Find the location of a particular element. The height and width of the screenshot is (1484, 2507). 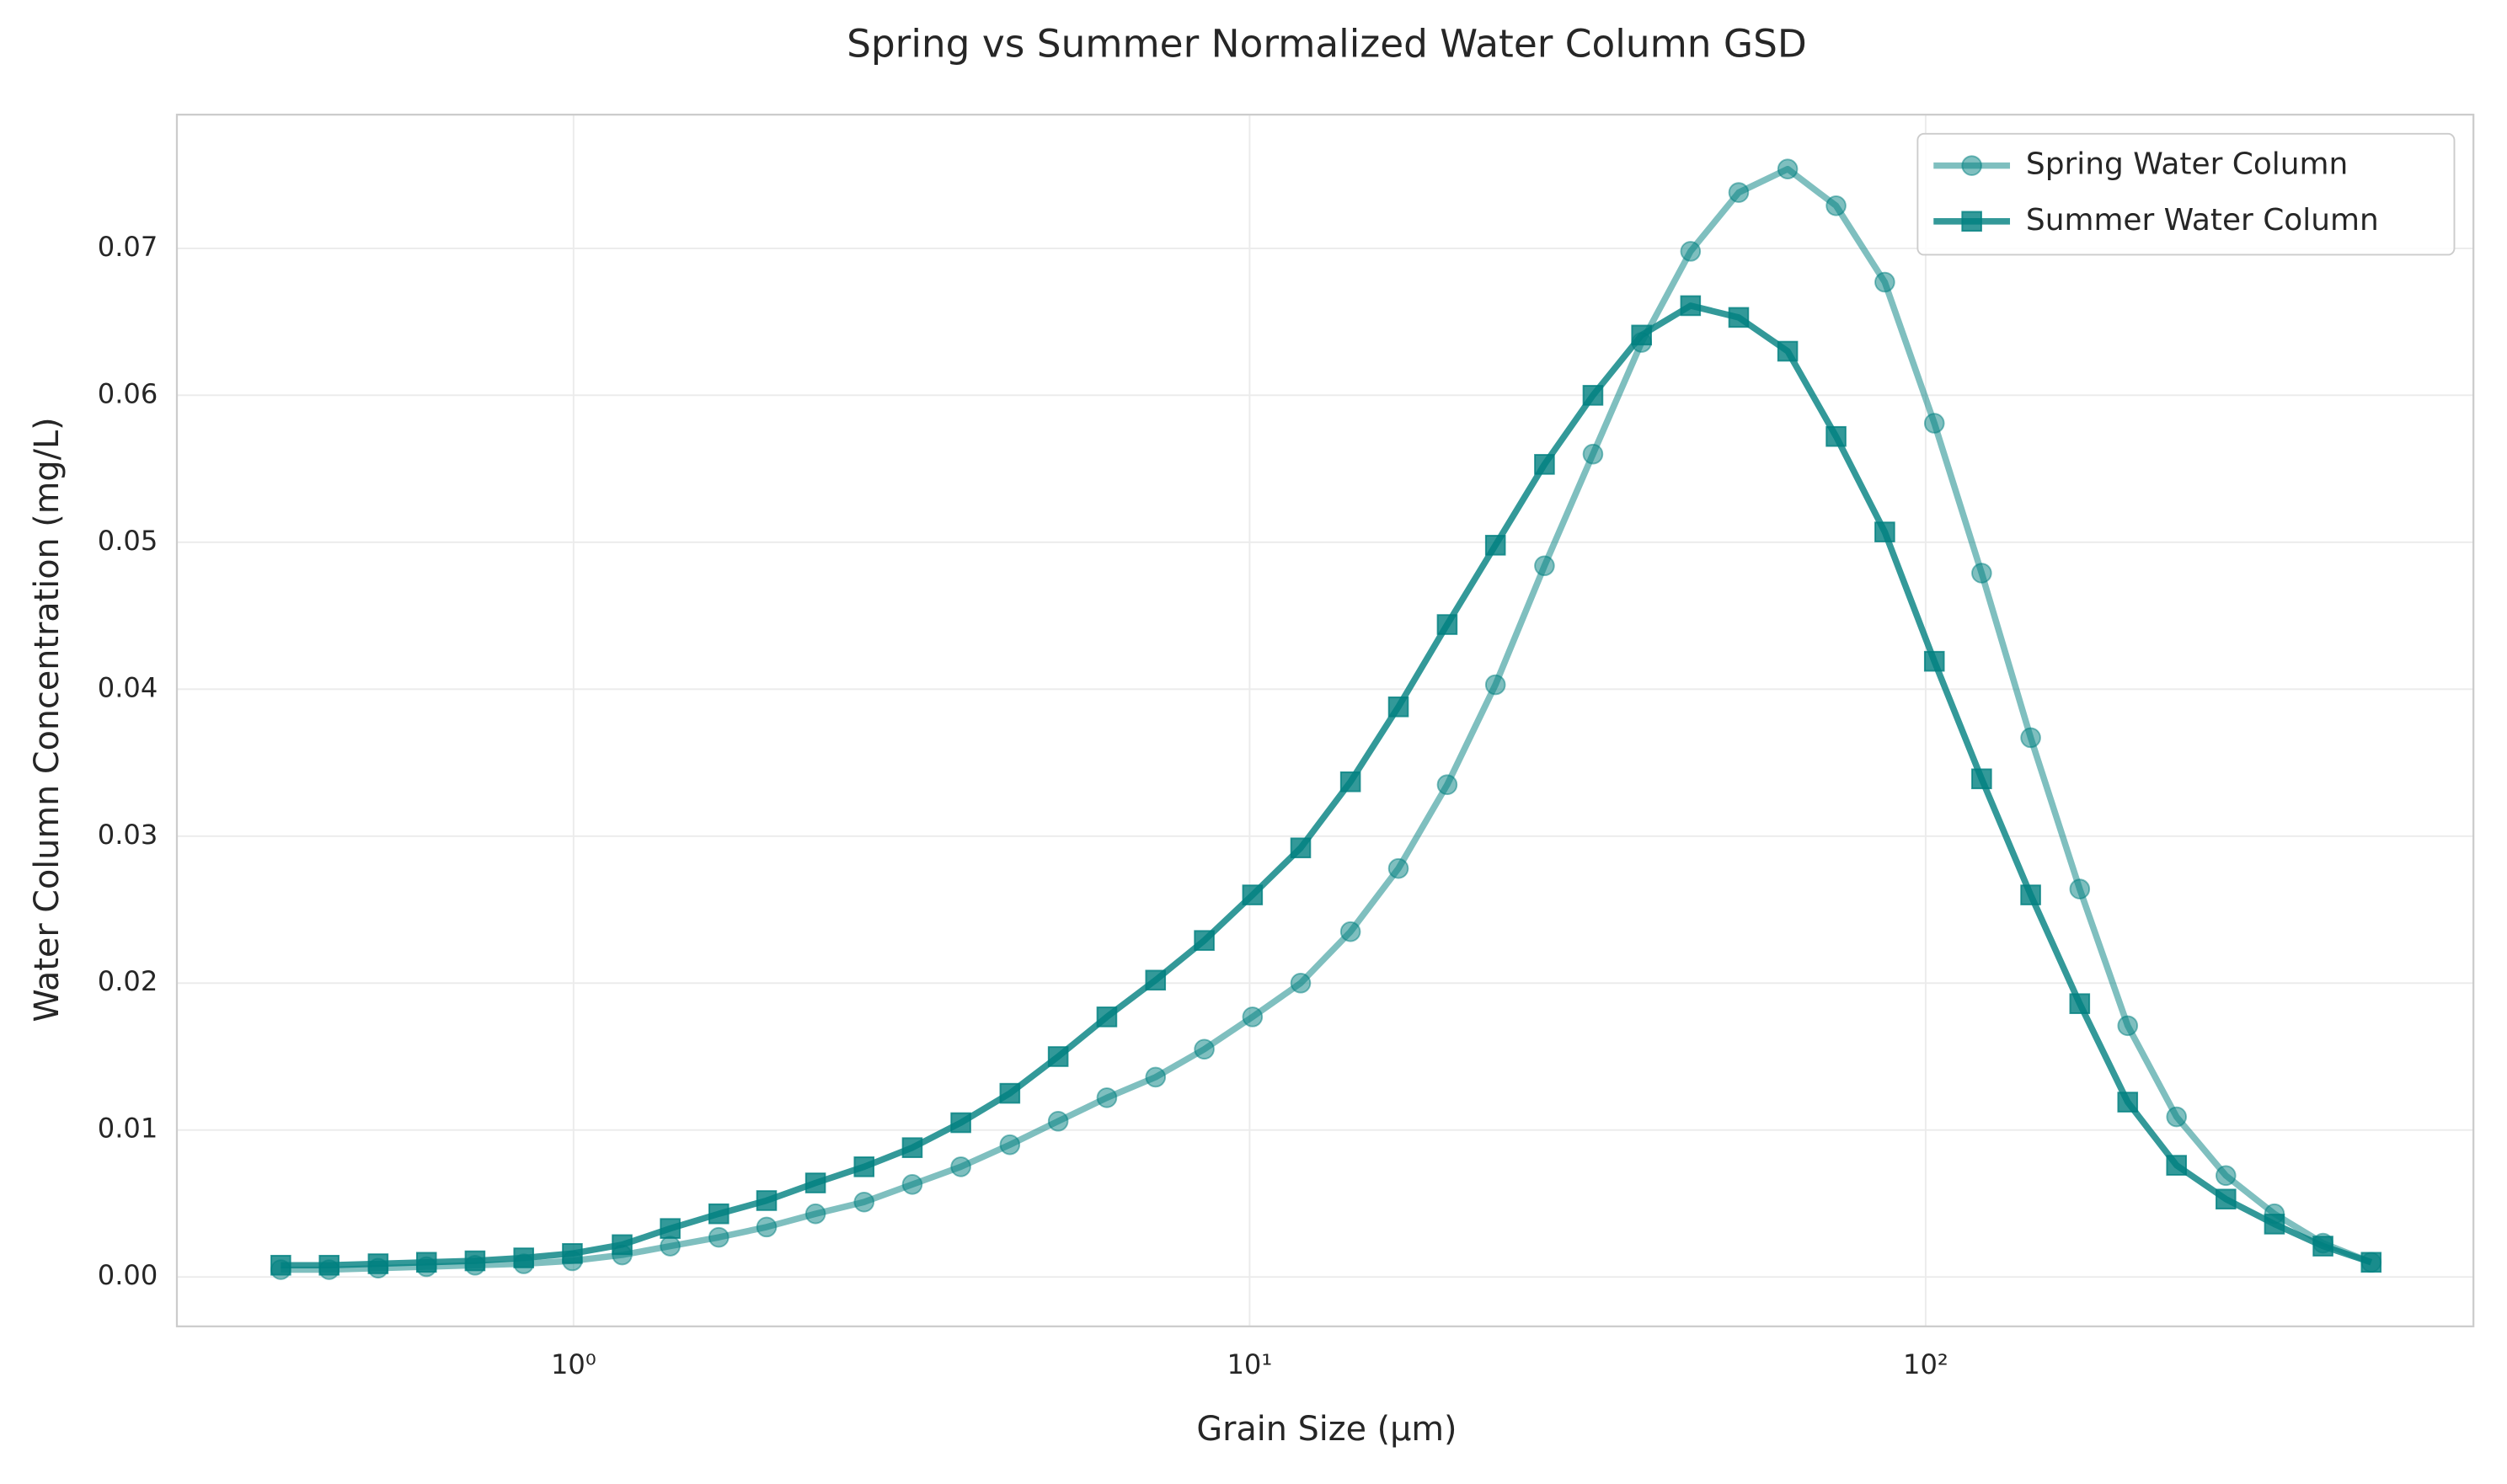

y-tick-label: 0.03 is located at coordinates (128, 835).